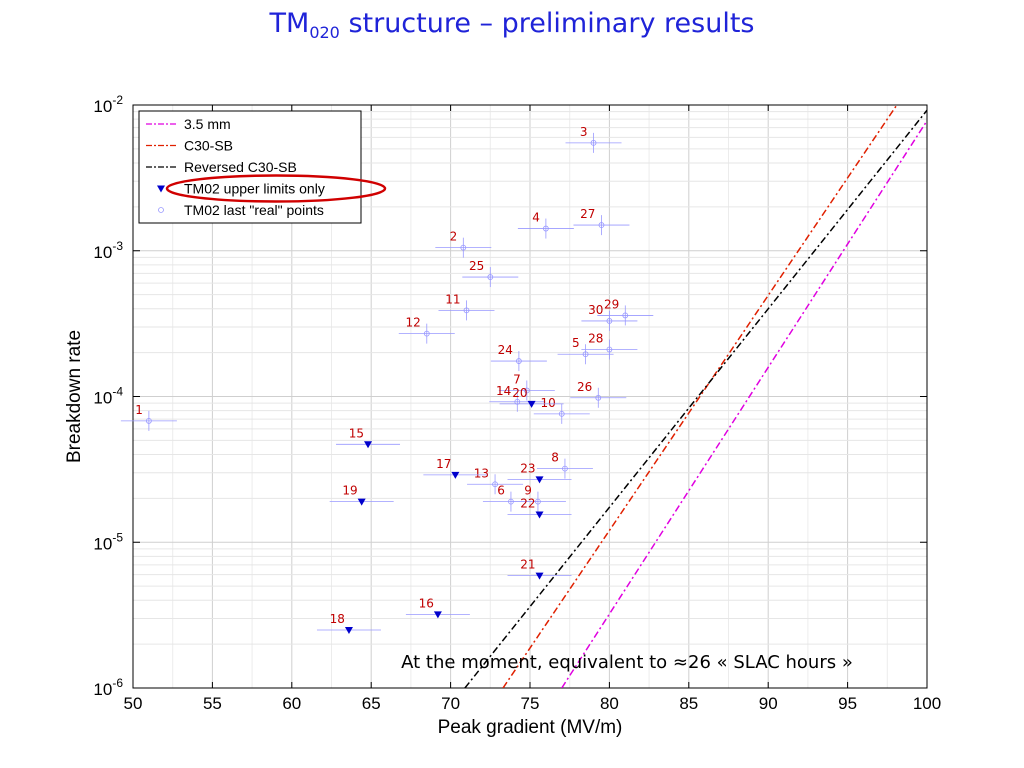 This screenshot has width=1024, height=768. What do you see at coordinates (481, 473) in the screenshot?
I see `point-label: 13` at bounding box center [481, 473].